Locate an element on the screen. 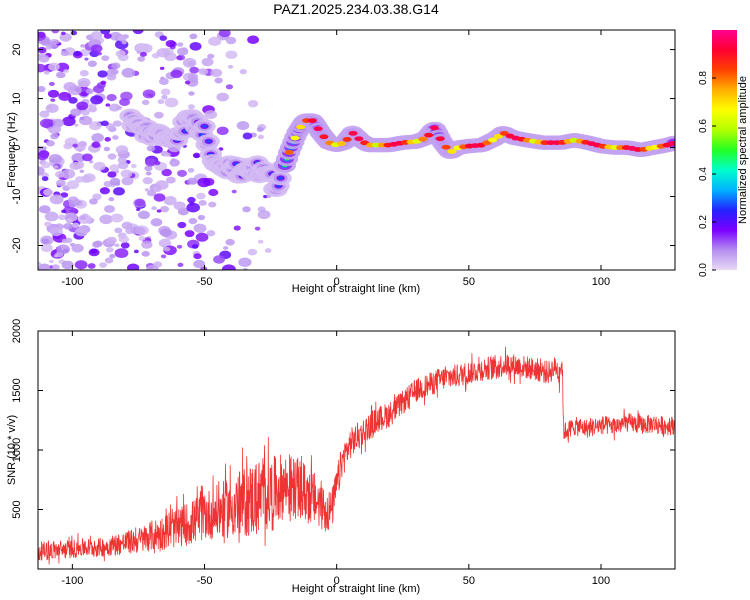 The height and width of the screenshot is (600, 750). y-tick-label: -10 is located at coordinates (17, 197).